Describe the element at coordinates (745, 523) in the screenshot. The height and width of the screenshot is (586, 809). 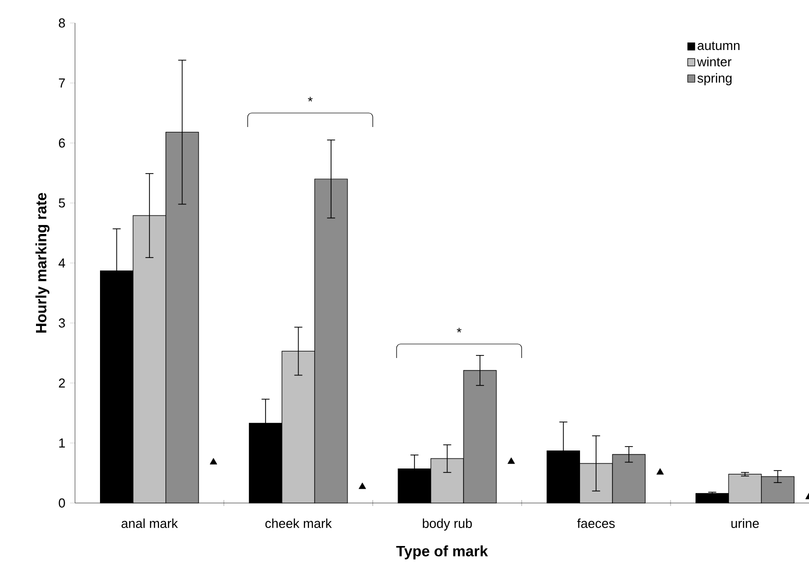
I see `x-tick-label: urine` at that location.